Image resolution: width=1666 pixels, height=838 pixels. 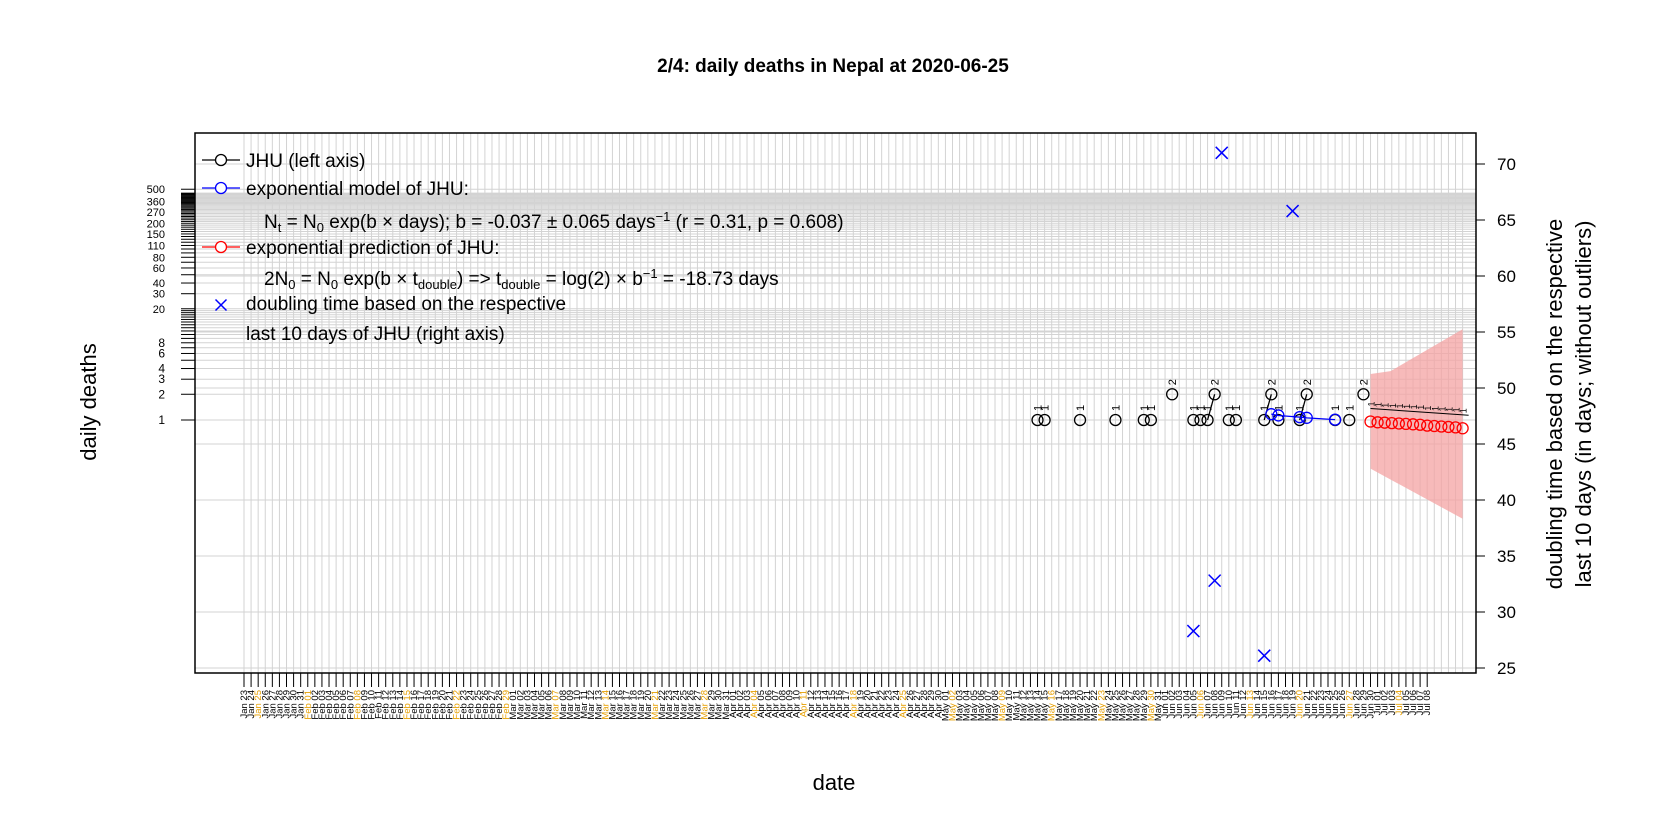 I want to click on x-tick-label: May 28, so click(x=1137, y=705).